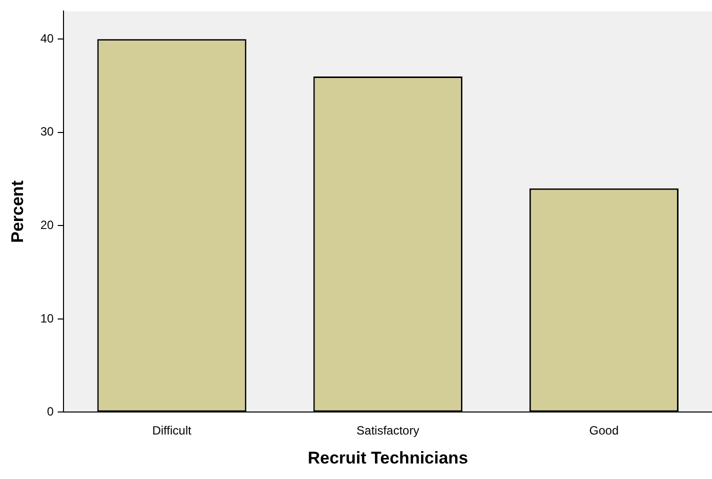  What do you see at coordinates (388, 431) in the screenshot?
I see `x-tick-label: Satisfactory` at bounding box center [388, 431].